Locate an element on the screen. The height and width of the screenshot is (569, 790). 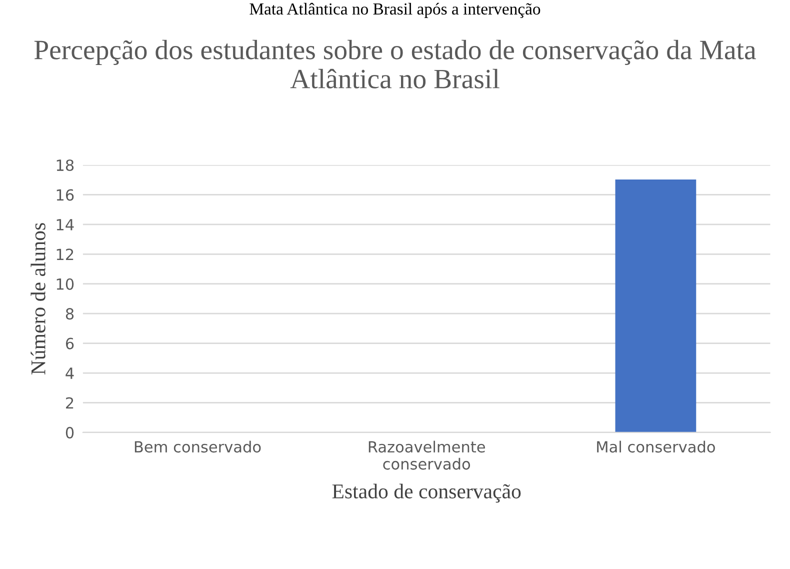
y-axis-title: Número de alunos is located at coordinates (38, 298).